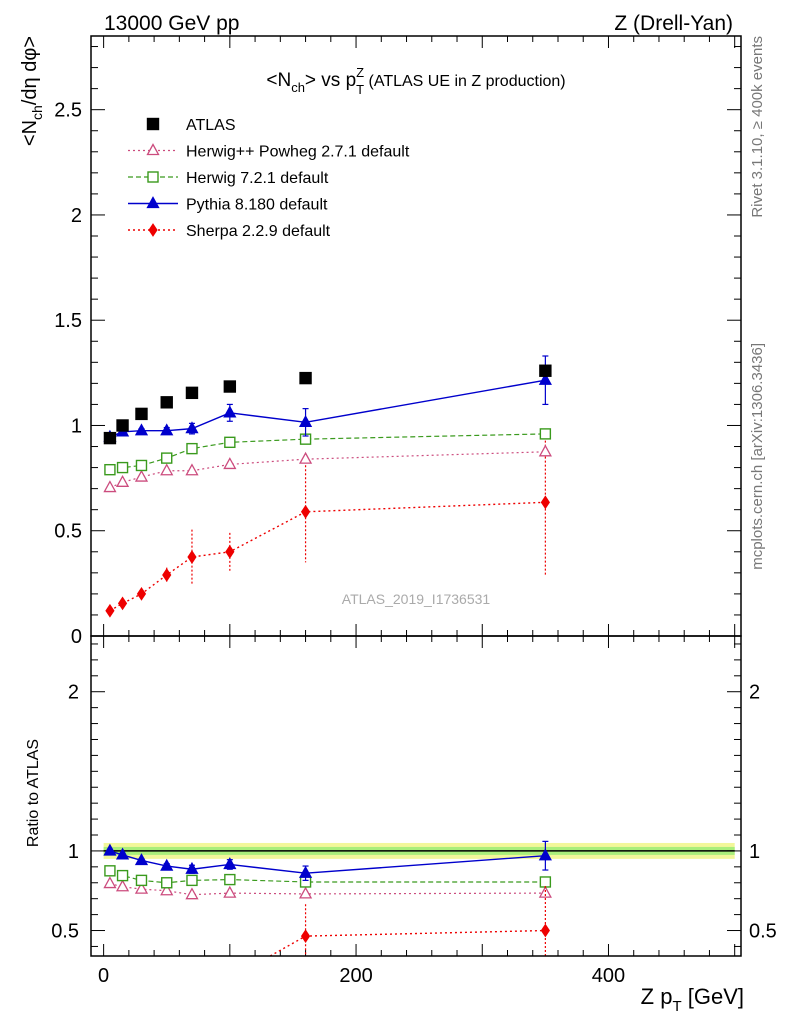 The height and width of the screenshot is (1024, 786). I want to click on main-series, so click(327, 486).